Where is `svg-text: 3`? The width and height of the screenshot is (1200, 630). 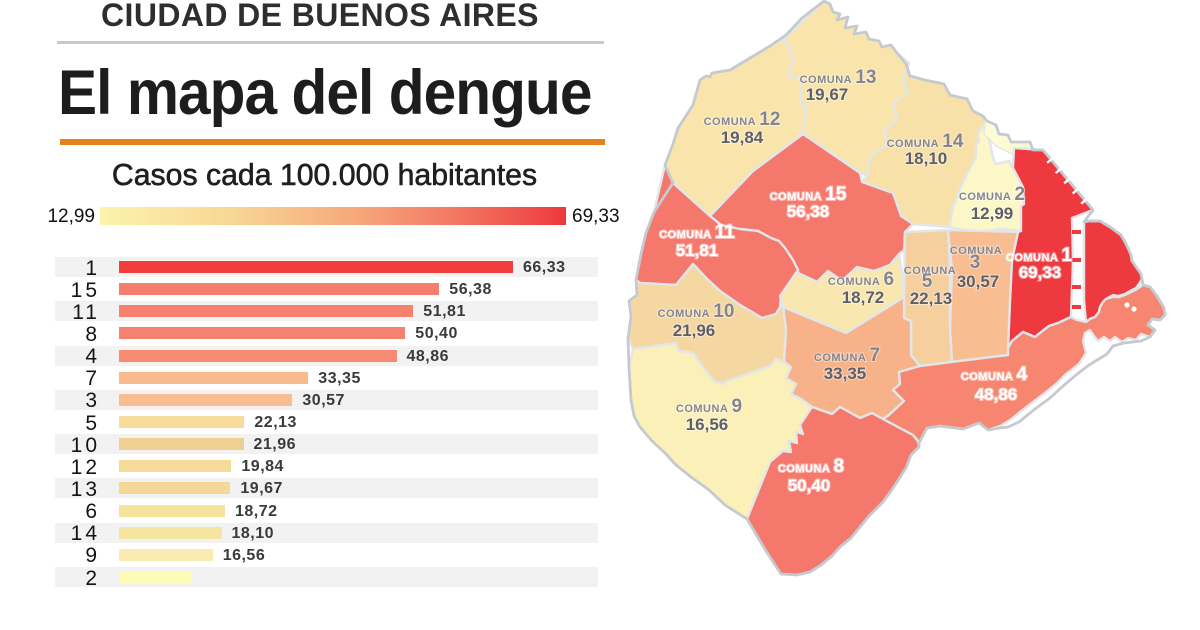 svg-text: 3 is located at coordinates (975, 262).